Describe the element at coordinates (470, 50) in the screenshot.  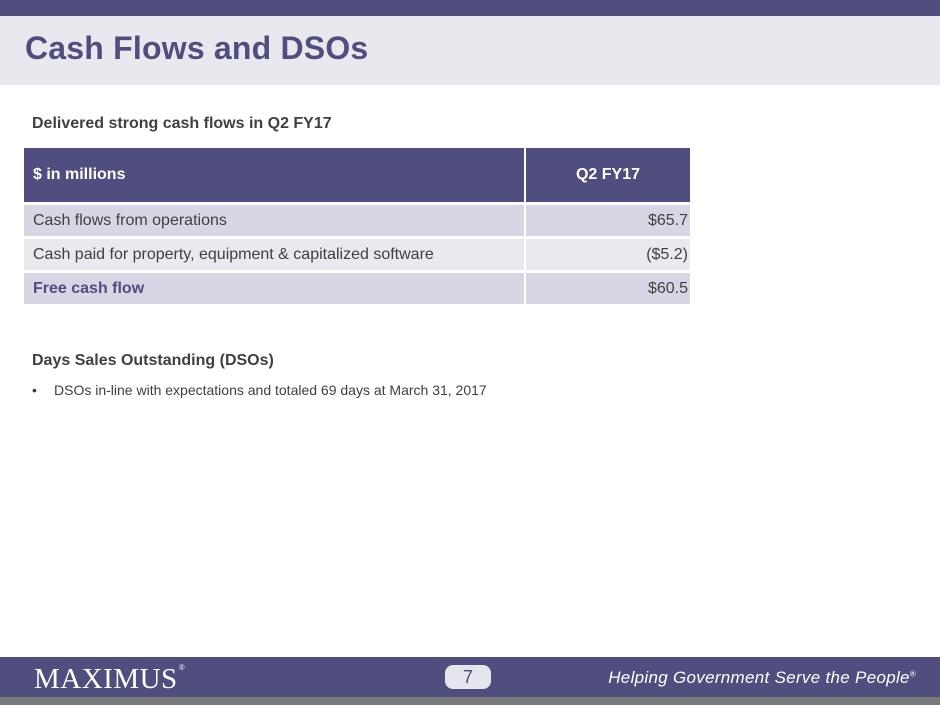
I see `title-band` at that location.